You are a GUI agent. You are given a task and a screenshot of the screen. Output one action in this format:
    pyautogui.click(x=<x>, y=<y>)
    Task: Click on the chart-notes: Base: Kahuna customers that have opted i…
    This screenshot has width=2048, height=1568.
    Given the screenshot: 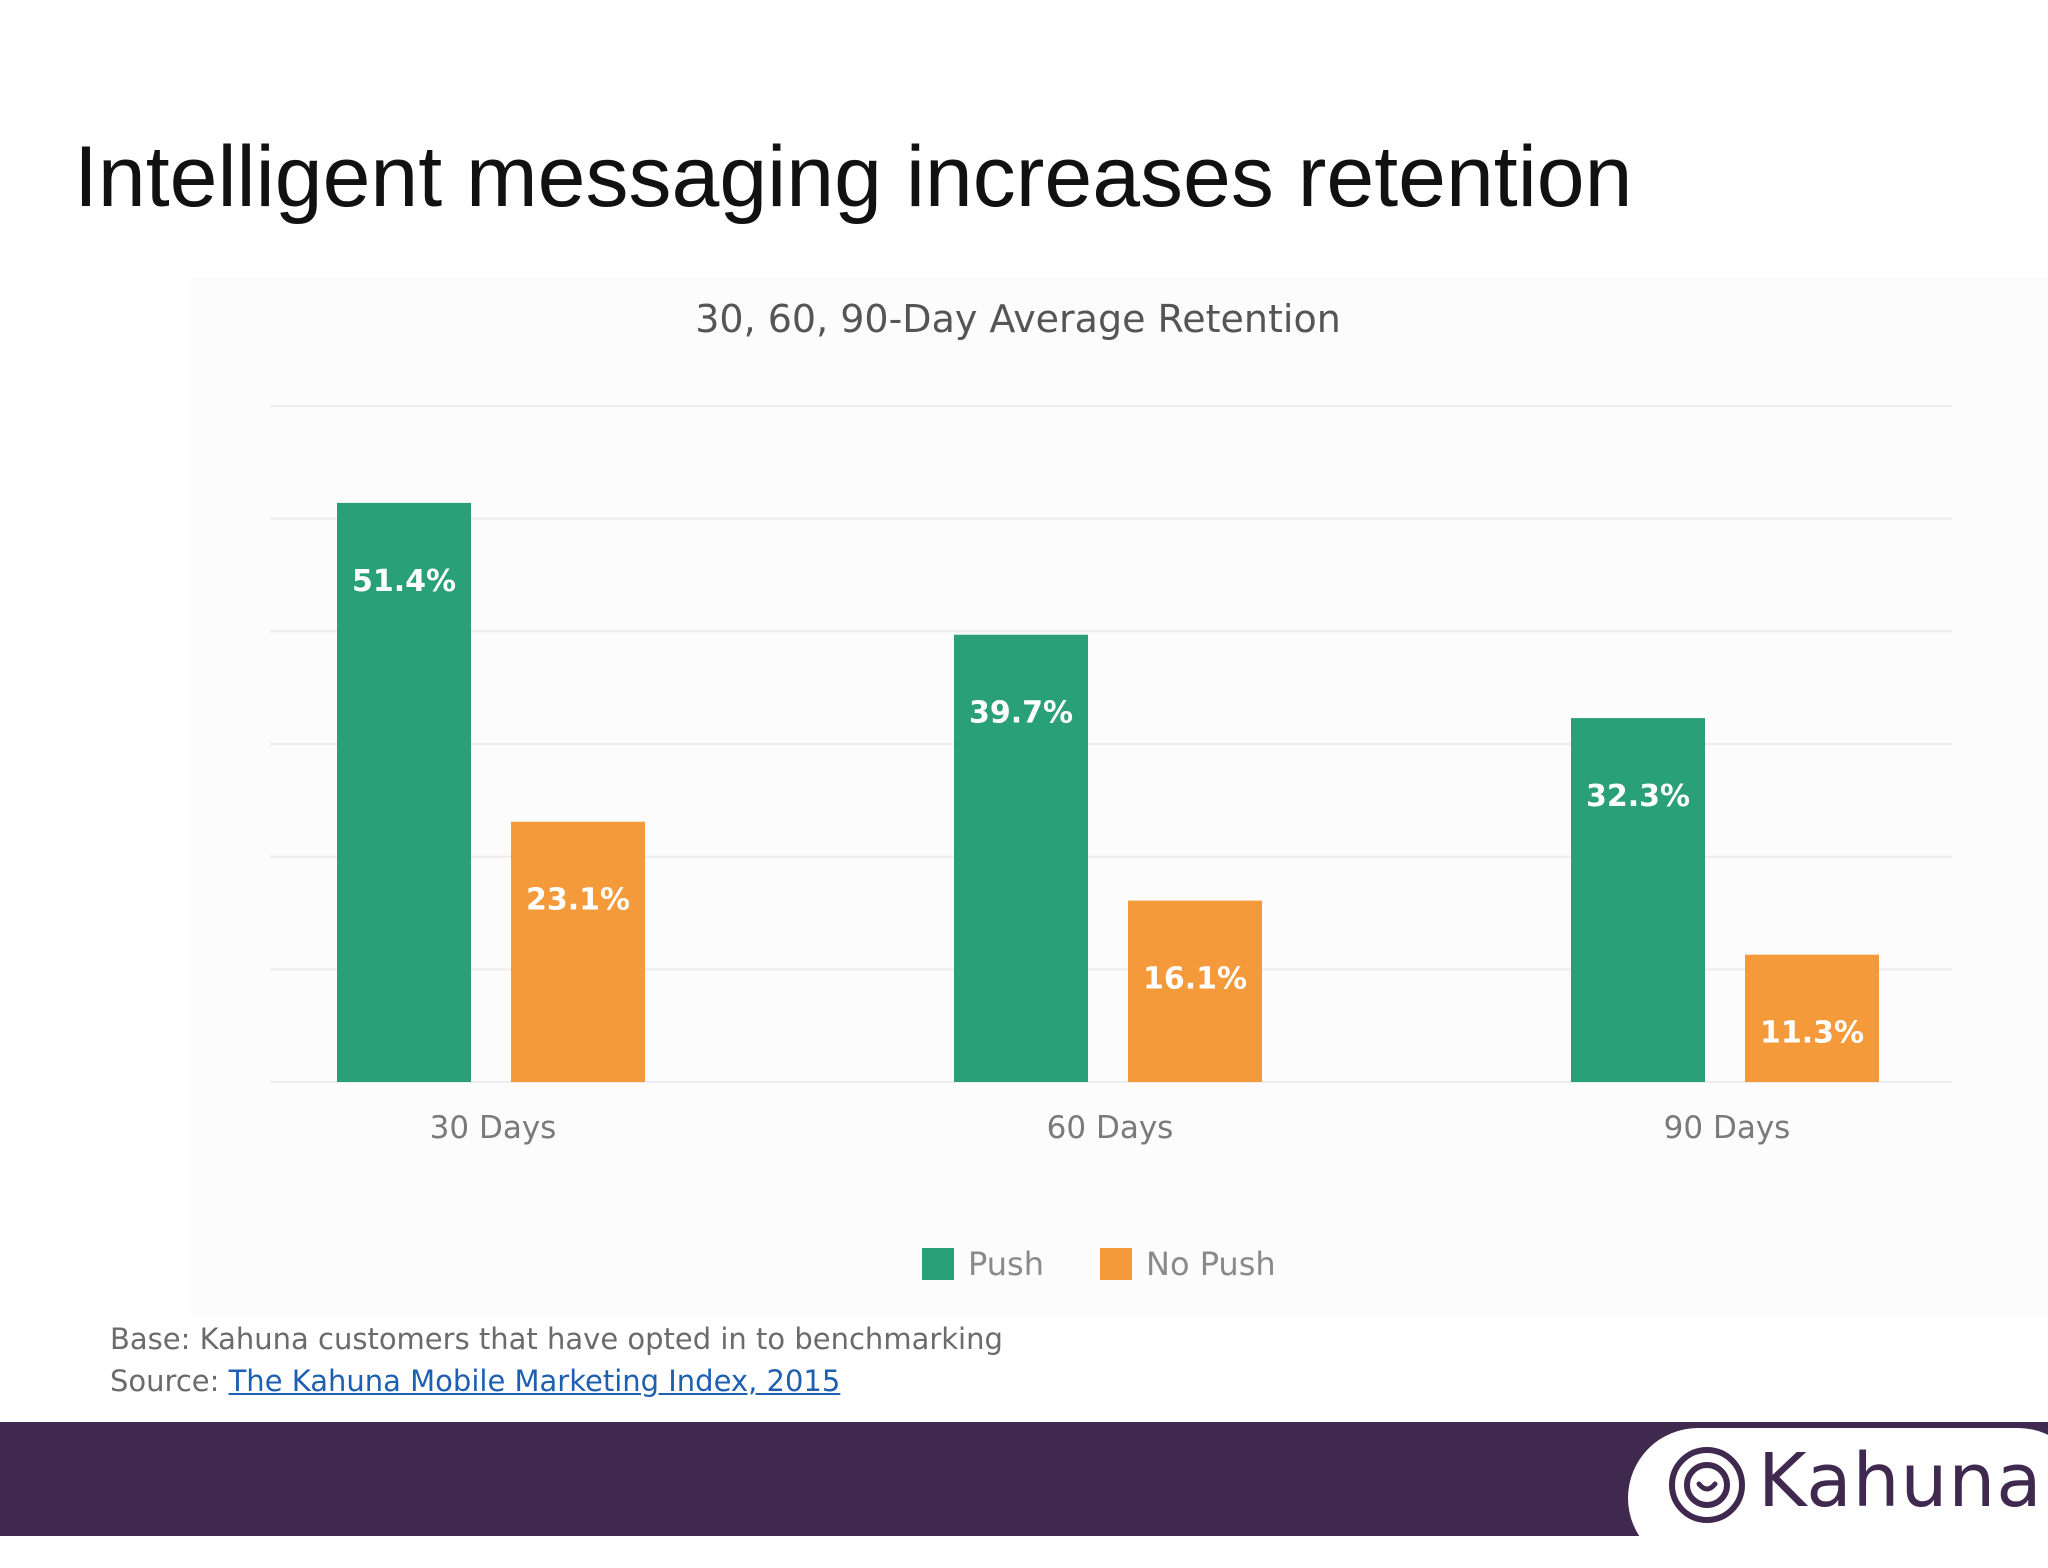 What is the action you would take?
    pyautogui.click(x=556, y=1360)
    